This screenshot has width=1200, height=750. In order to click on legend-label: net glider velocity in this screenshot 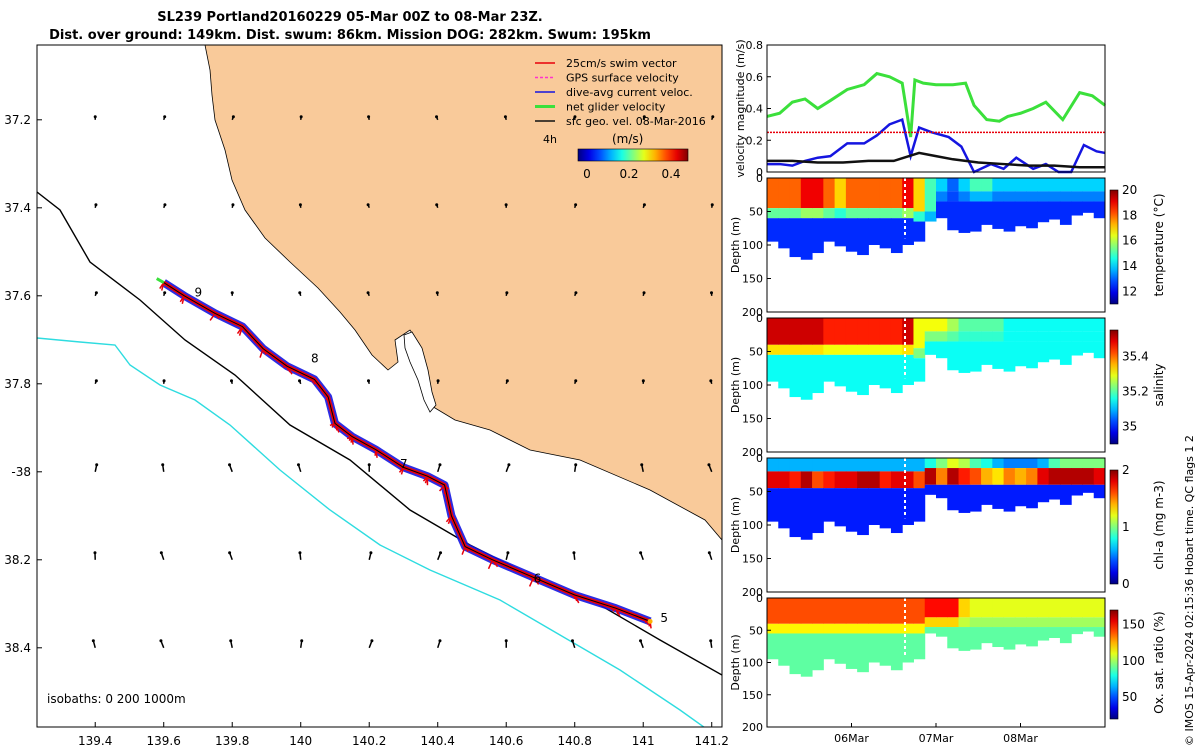, I will do `click(616, 107)`.